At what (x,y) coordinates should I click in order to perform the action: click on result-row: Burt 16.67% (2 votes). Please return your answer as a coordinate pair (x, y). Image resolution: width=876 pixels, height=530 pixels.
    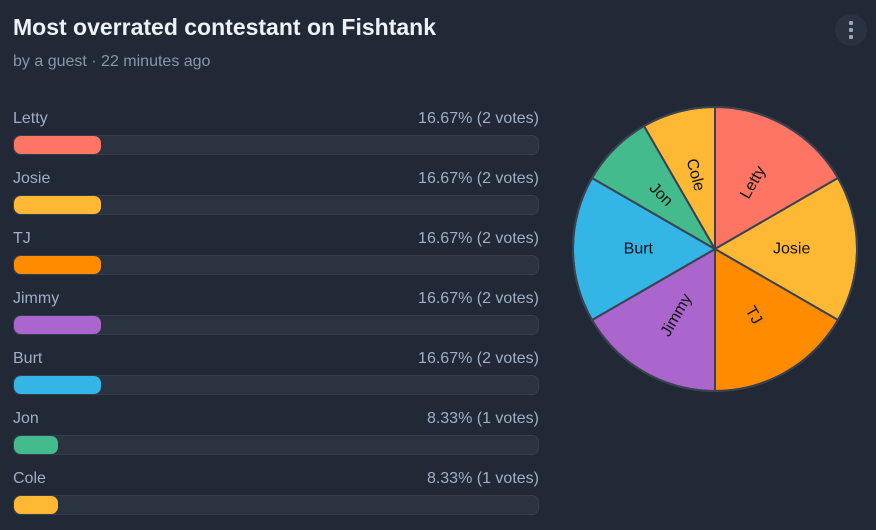
    Looking at the image, I should click on (276, 380).